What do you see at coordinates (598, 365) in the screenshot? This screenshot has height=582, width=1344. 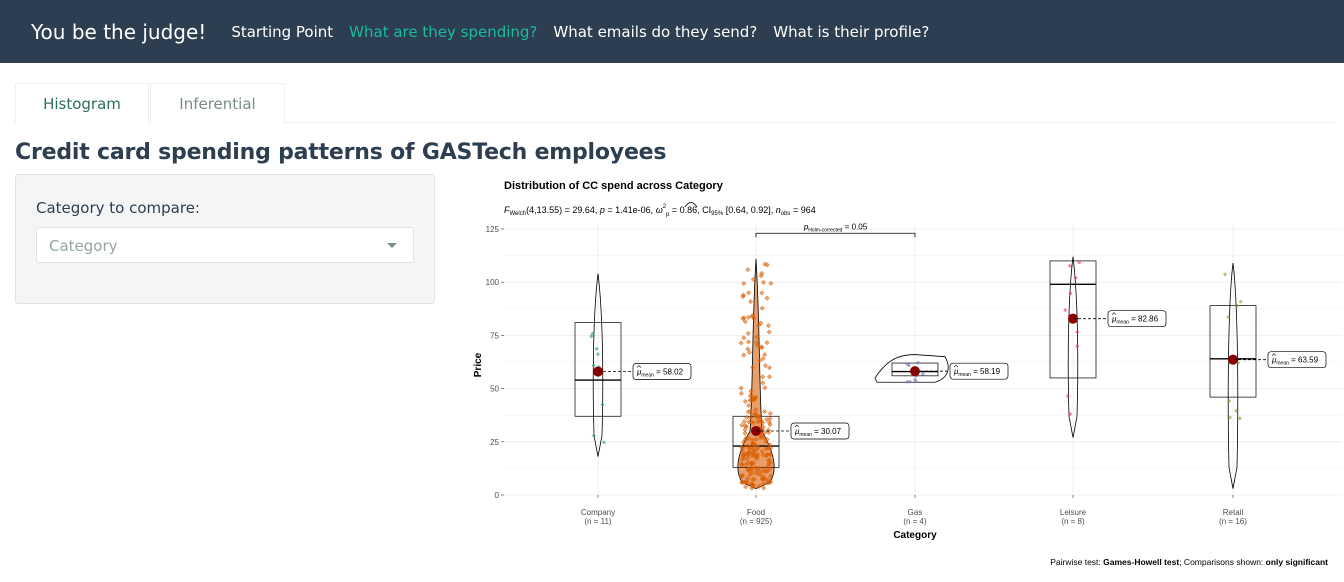 I see `violin-company` at bounding box center [598, 365].